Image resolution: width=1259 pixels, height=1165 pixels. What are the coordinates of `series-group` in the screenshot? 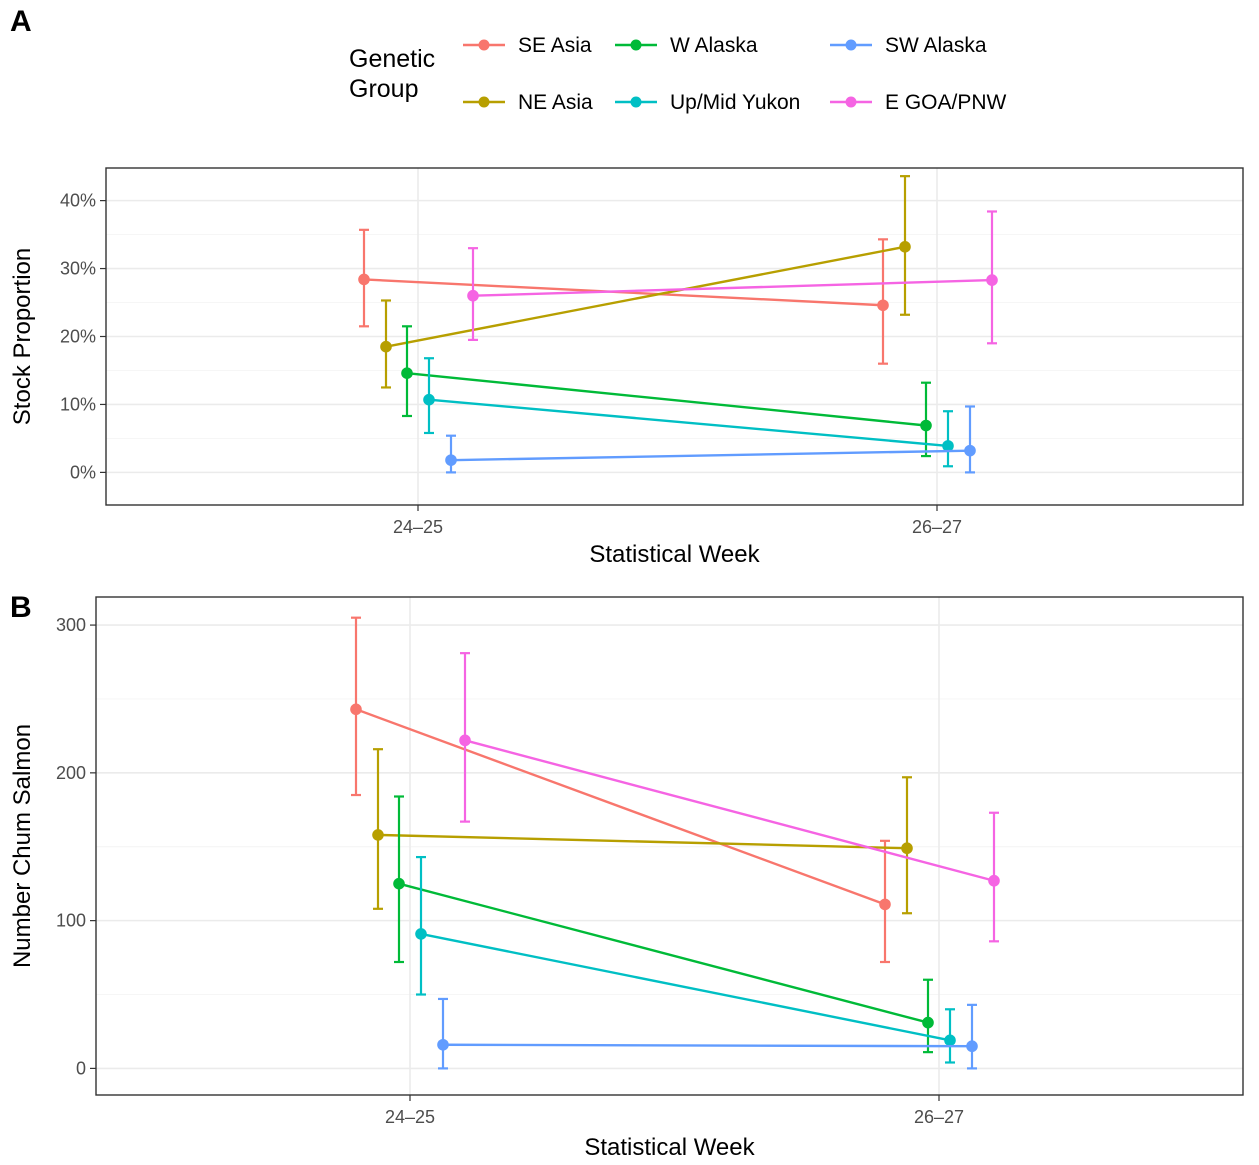 It's located at (678, 324).